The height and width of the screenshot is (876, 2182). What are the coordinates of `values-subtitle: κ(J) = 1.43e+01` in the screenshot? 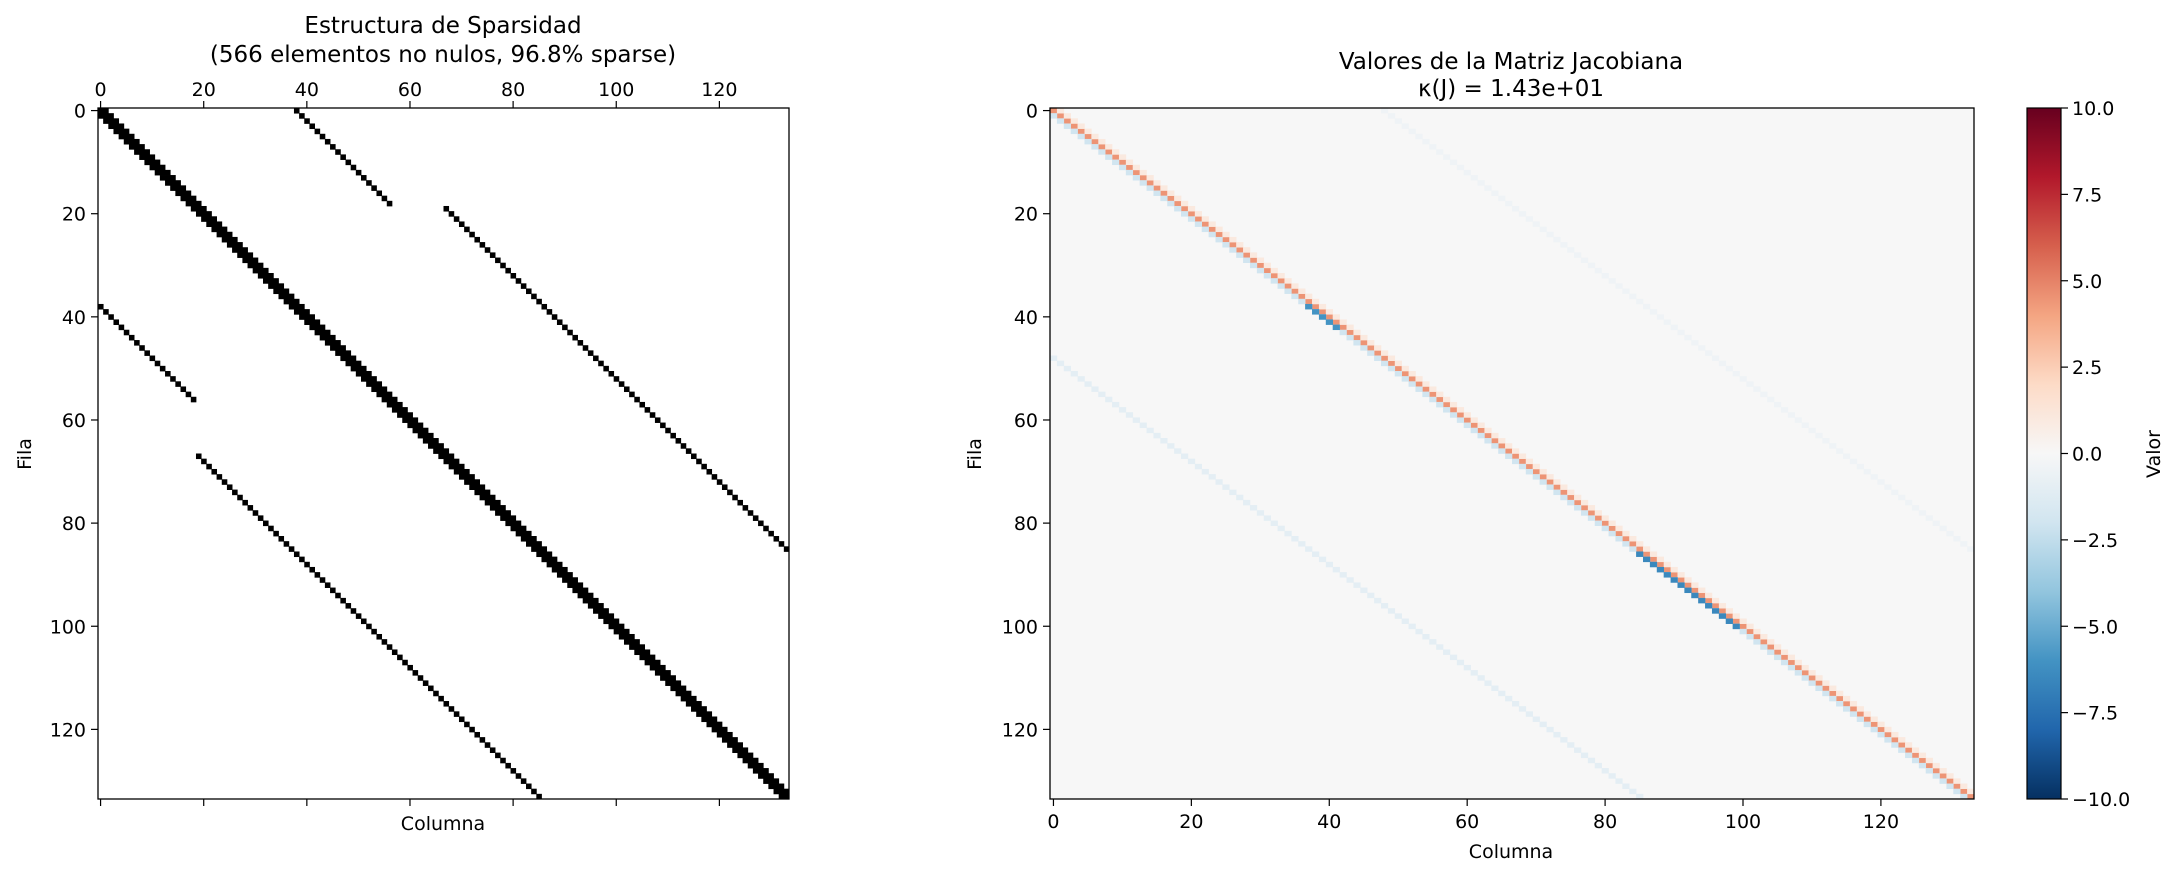 It's located at (1511, 89).